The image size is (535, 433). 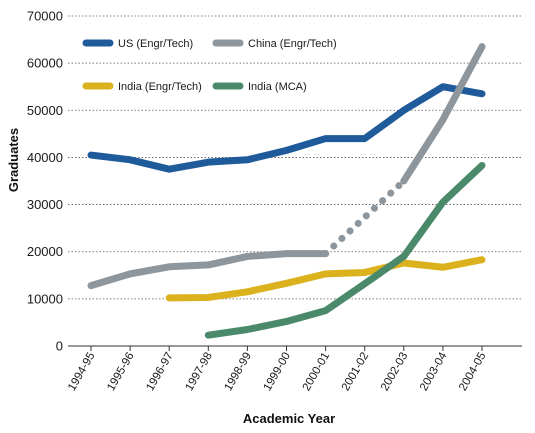 I want to click on legend-label: India (MCA), so click(x=277, y=87).